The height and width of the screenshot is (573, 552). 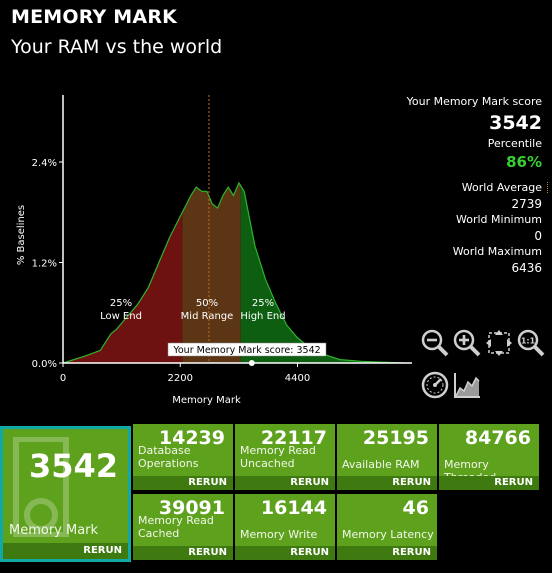 What do you see at coordinates (515, 123) in the screenshot?
I see `score-value: 3542` at bounding box center [515, 123].